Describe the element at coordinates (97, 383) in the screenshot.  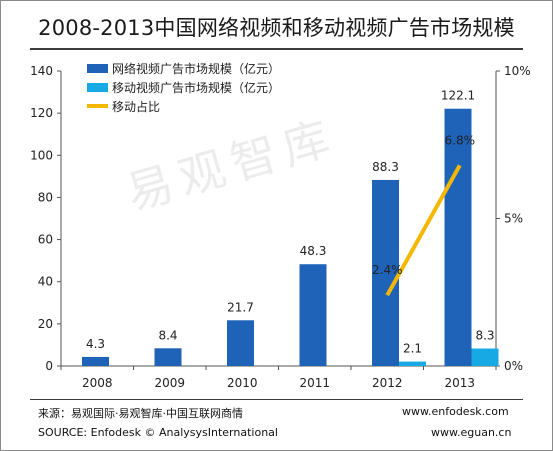
I see `x-tick-label: 2008` at that location.